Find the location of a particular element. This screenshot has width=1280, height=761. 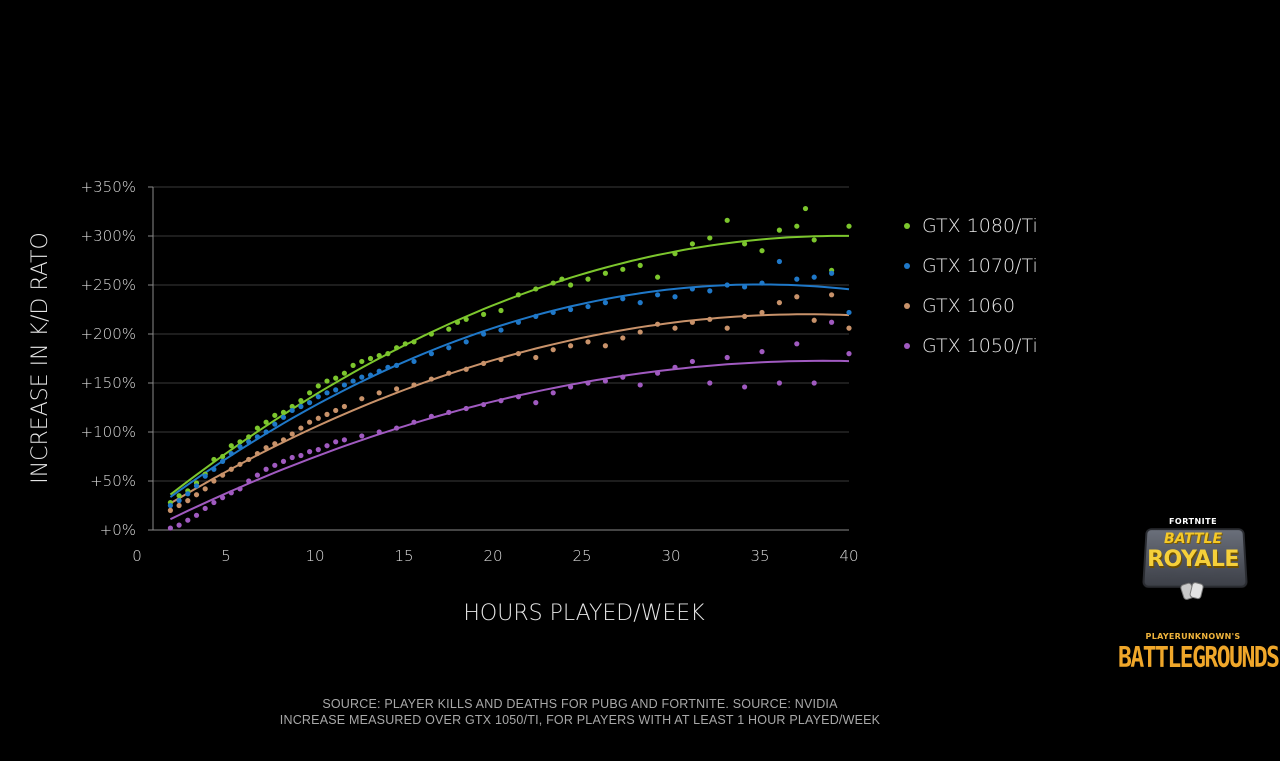

legend-item: GTX 1060 is located at coordinates (969, 306).